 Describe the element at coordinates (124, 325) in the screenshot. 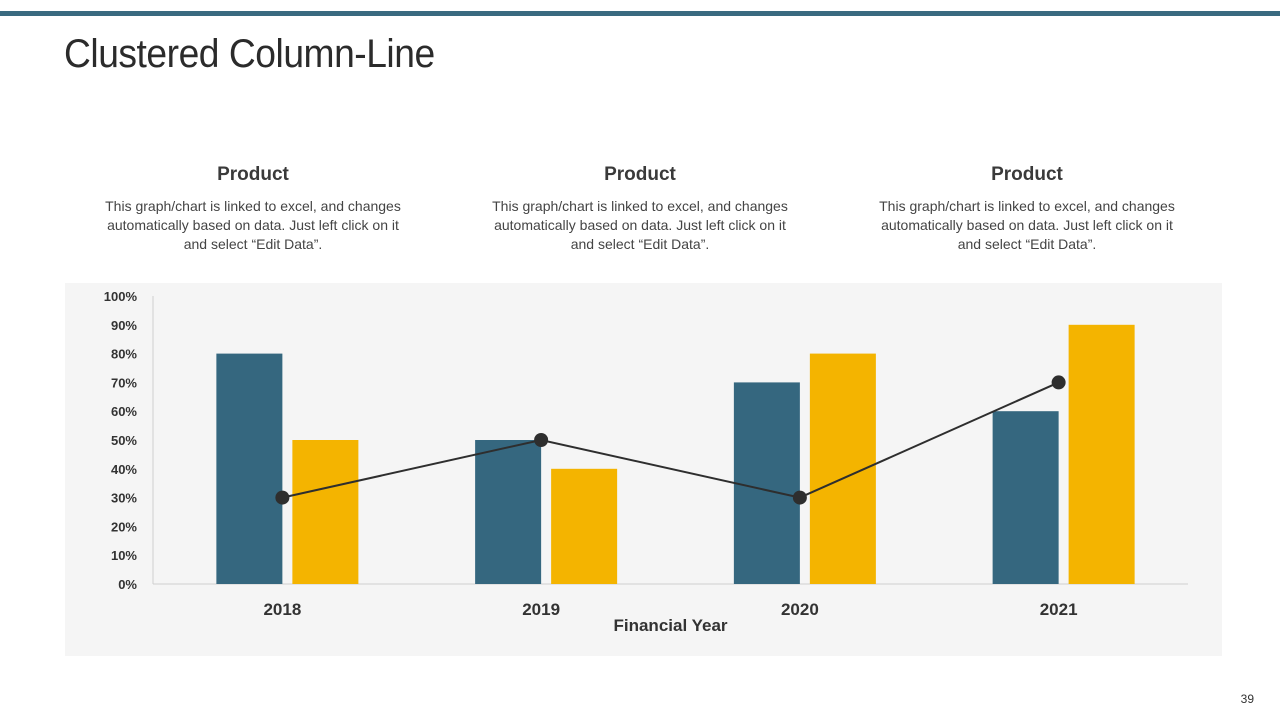

I see `y-tick-label: 90%` at that location.